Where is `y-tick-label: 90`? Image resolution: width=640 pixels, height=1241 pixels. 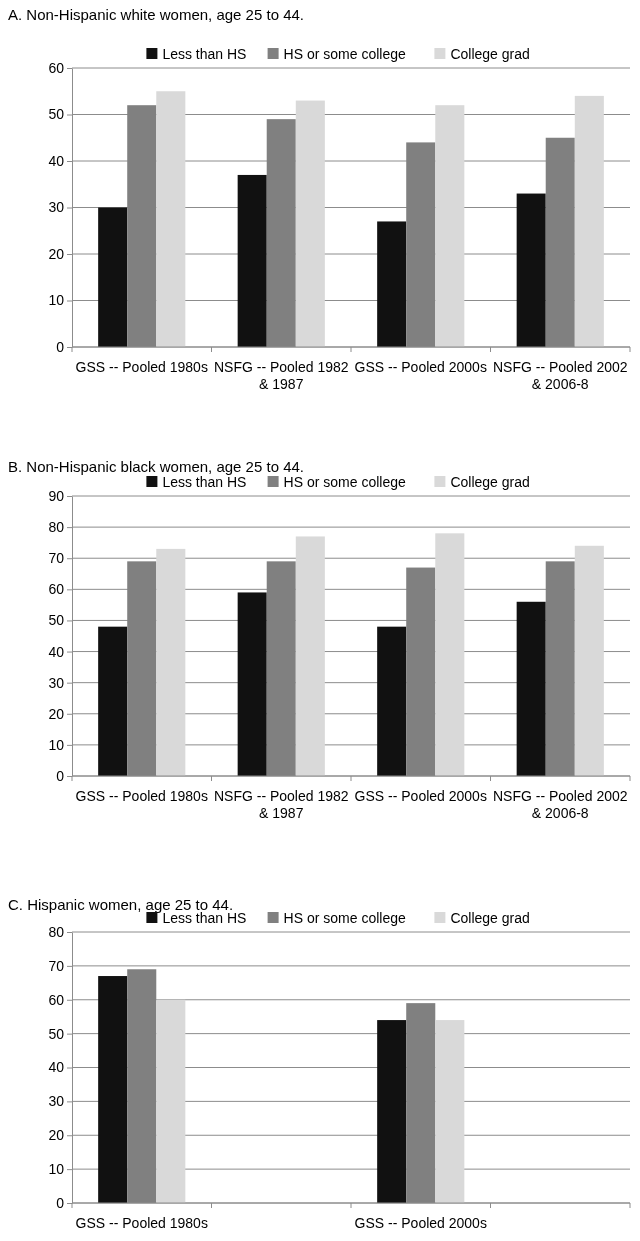
y-tick-label: 90 is located at coordinates (56, 495).